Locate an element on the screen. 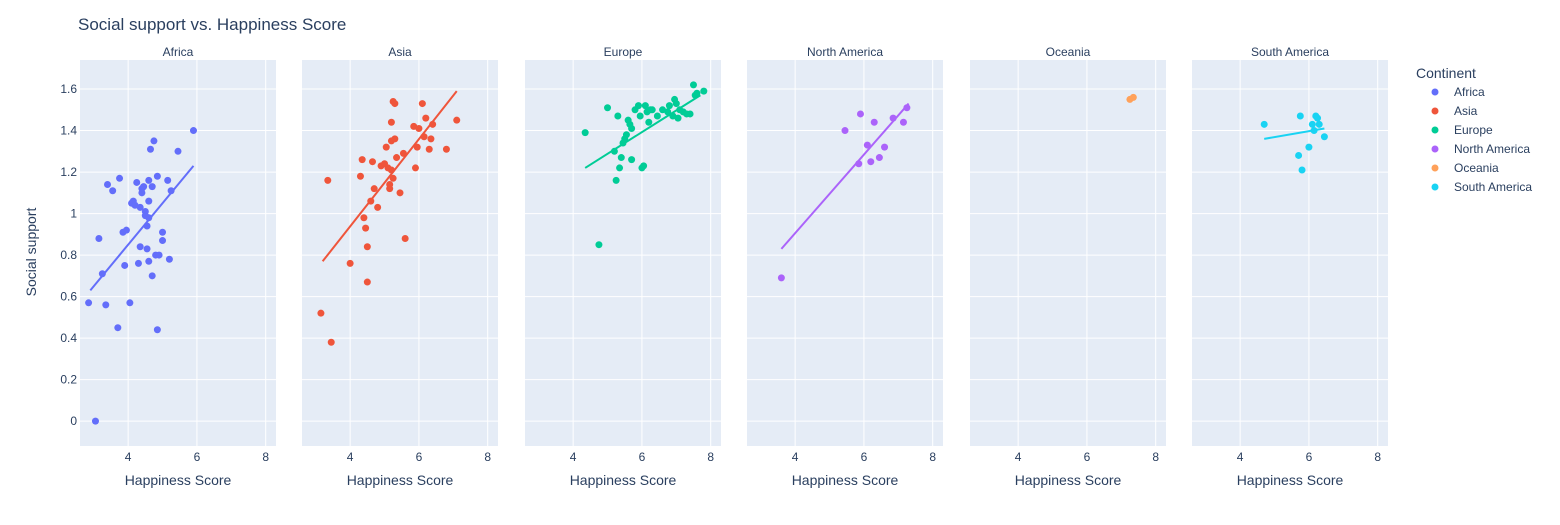 The height and width of the screenshot is (525, 1560). facet-label: Europe is located at coordinates (623, 52).